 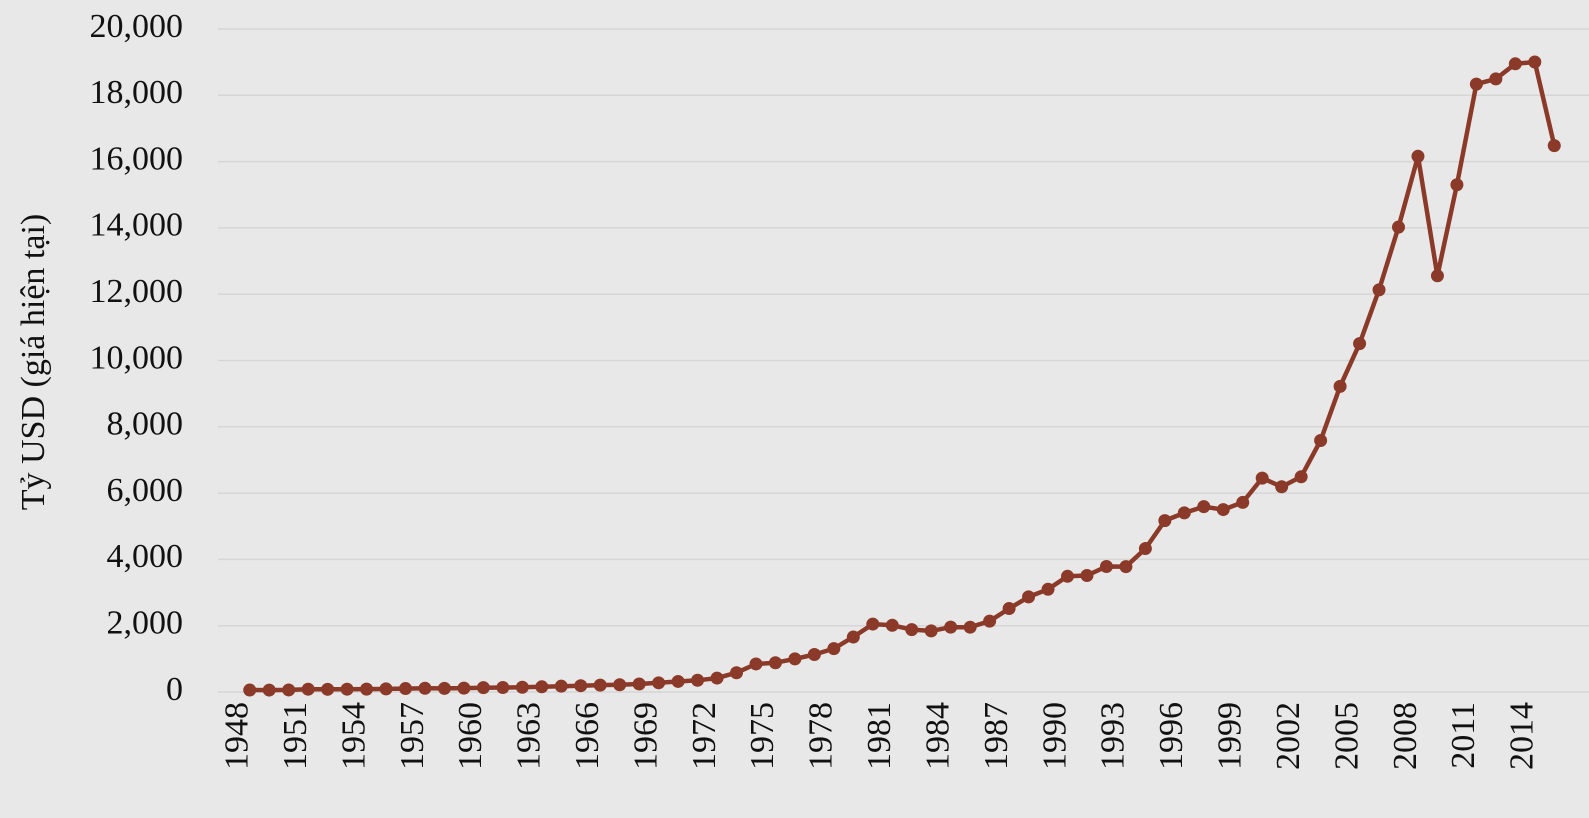 I want to click on x-tick-label: 1993, so click(x=1113, y=736).